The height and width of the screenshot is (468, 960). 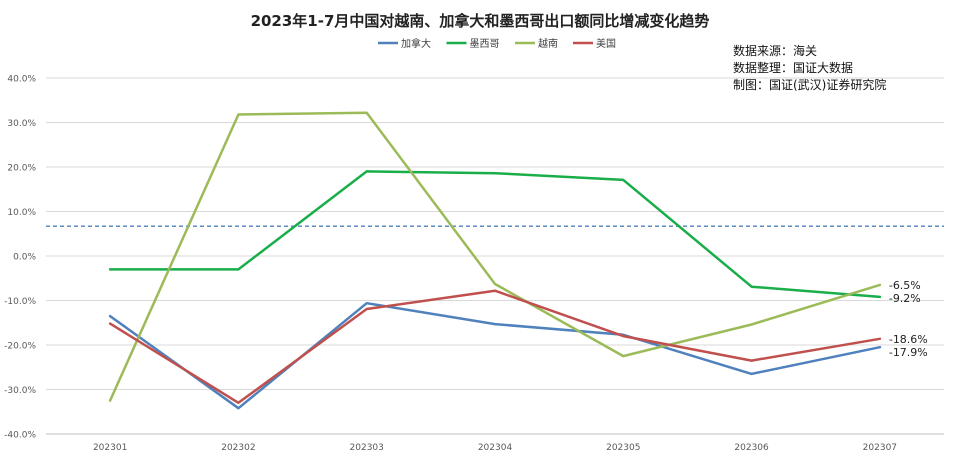 What do you see at coordinates (20, 436) in the screenshot?
I see `y-tick-label: -40.0%` at bounding box center [20, 436].